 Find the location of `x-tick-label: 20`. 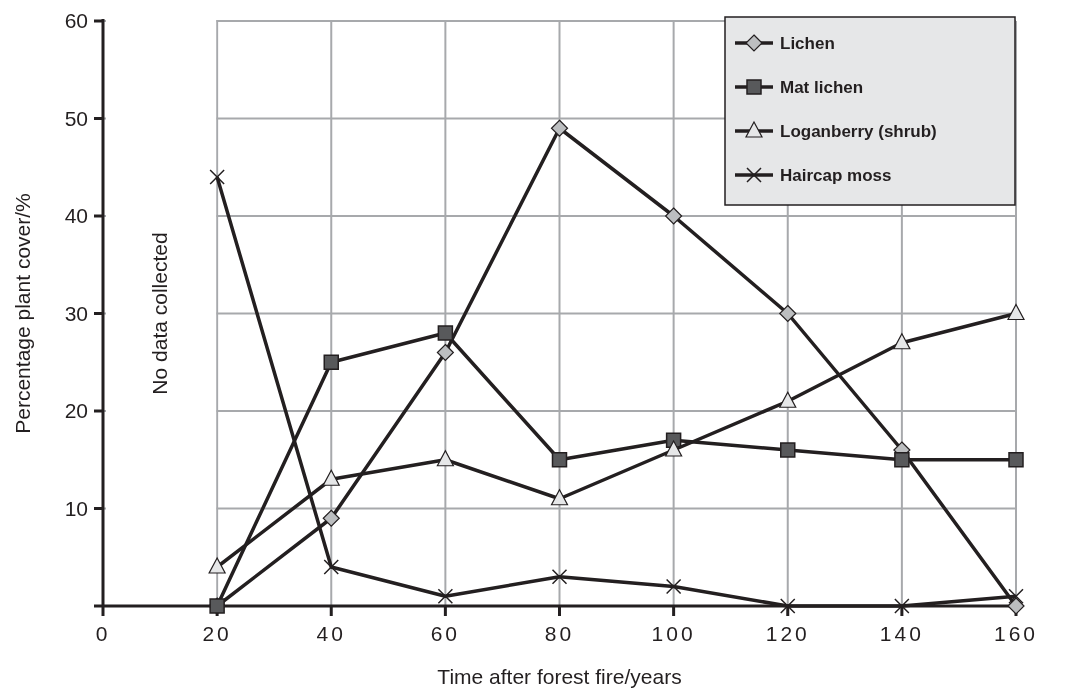

x-tick-label: 20 is located at coordinates (217, 633).